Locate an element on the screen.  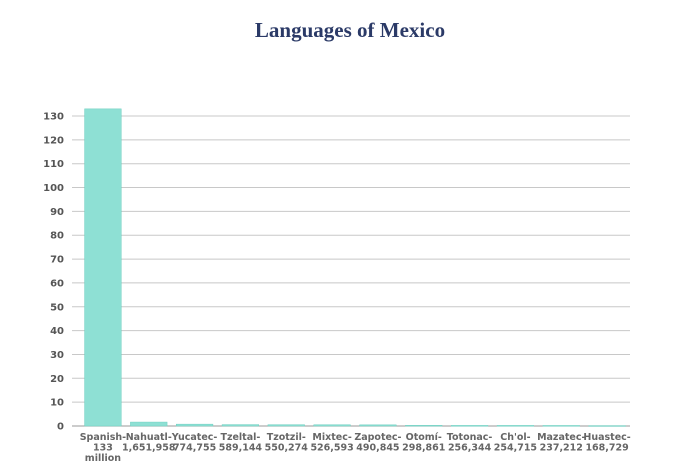
x-tick-label: Yucatec-774,755 is located at coordinates (194, 443).